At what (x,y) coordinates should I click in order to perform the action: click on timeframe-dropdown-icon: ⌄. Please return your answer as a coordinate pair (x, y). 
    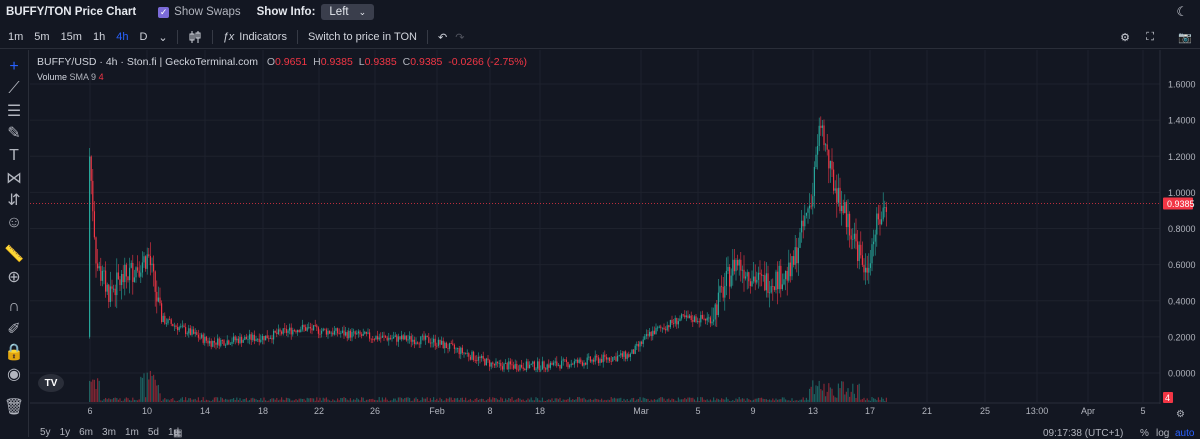
    Looking at the image, I should click on (163, 37).